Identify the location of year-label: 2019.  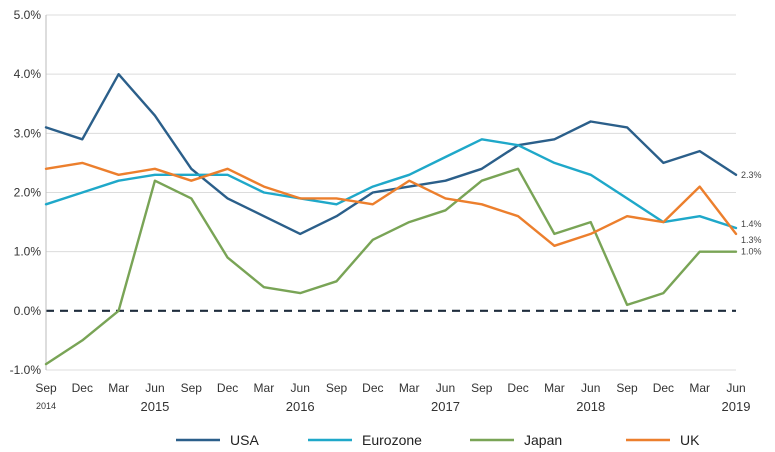
(736, 406).